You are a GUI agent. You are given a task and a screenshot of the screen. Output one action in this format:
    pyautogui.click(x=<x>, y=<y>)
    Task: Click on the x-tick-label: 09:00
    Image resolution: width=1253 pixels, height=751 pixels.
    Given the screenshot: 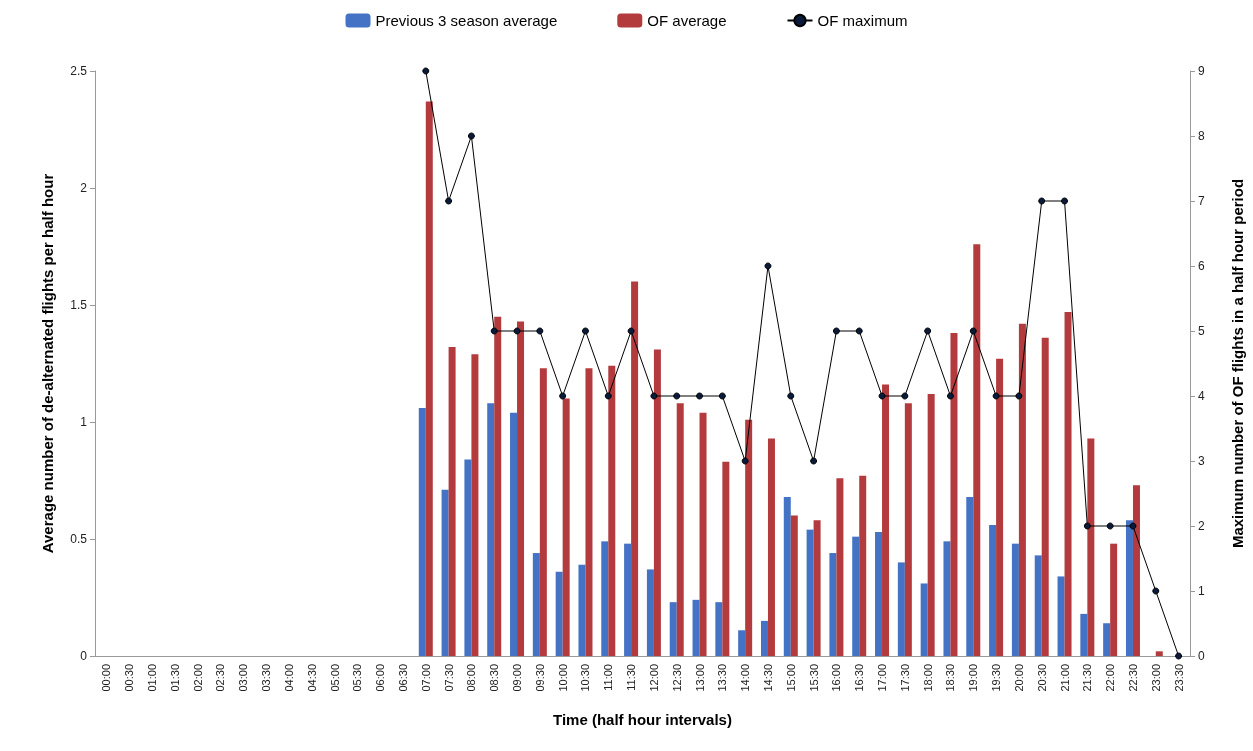 What is the action you would take?
    pyautogui.click(x=517, y=678)
    